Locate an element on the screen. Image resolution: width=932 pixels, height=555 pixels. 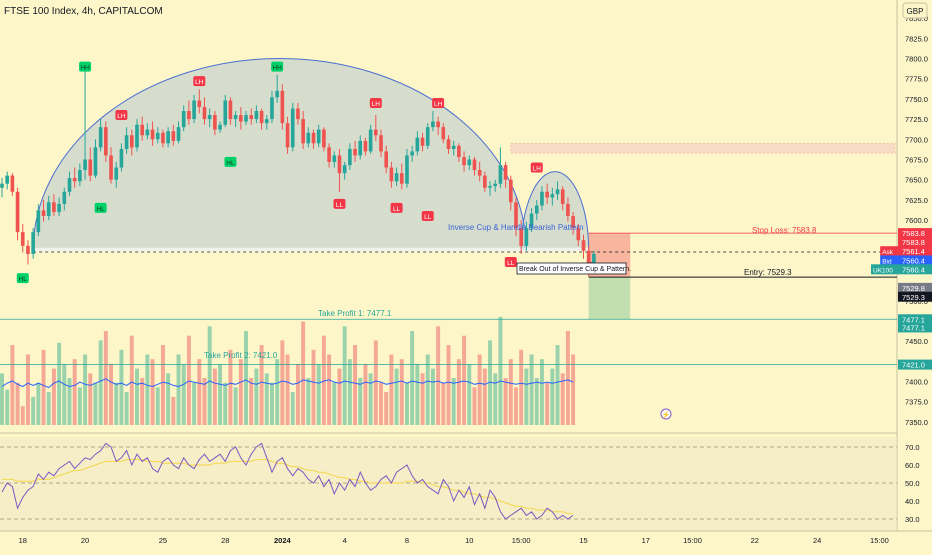
price-tick-label: 7800.0 is located at coordinates (916, 59).